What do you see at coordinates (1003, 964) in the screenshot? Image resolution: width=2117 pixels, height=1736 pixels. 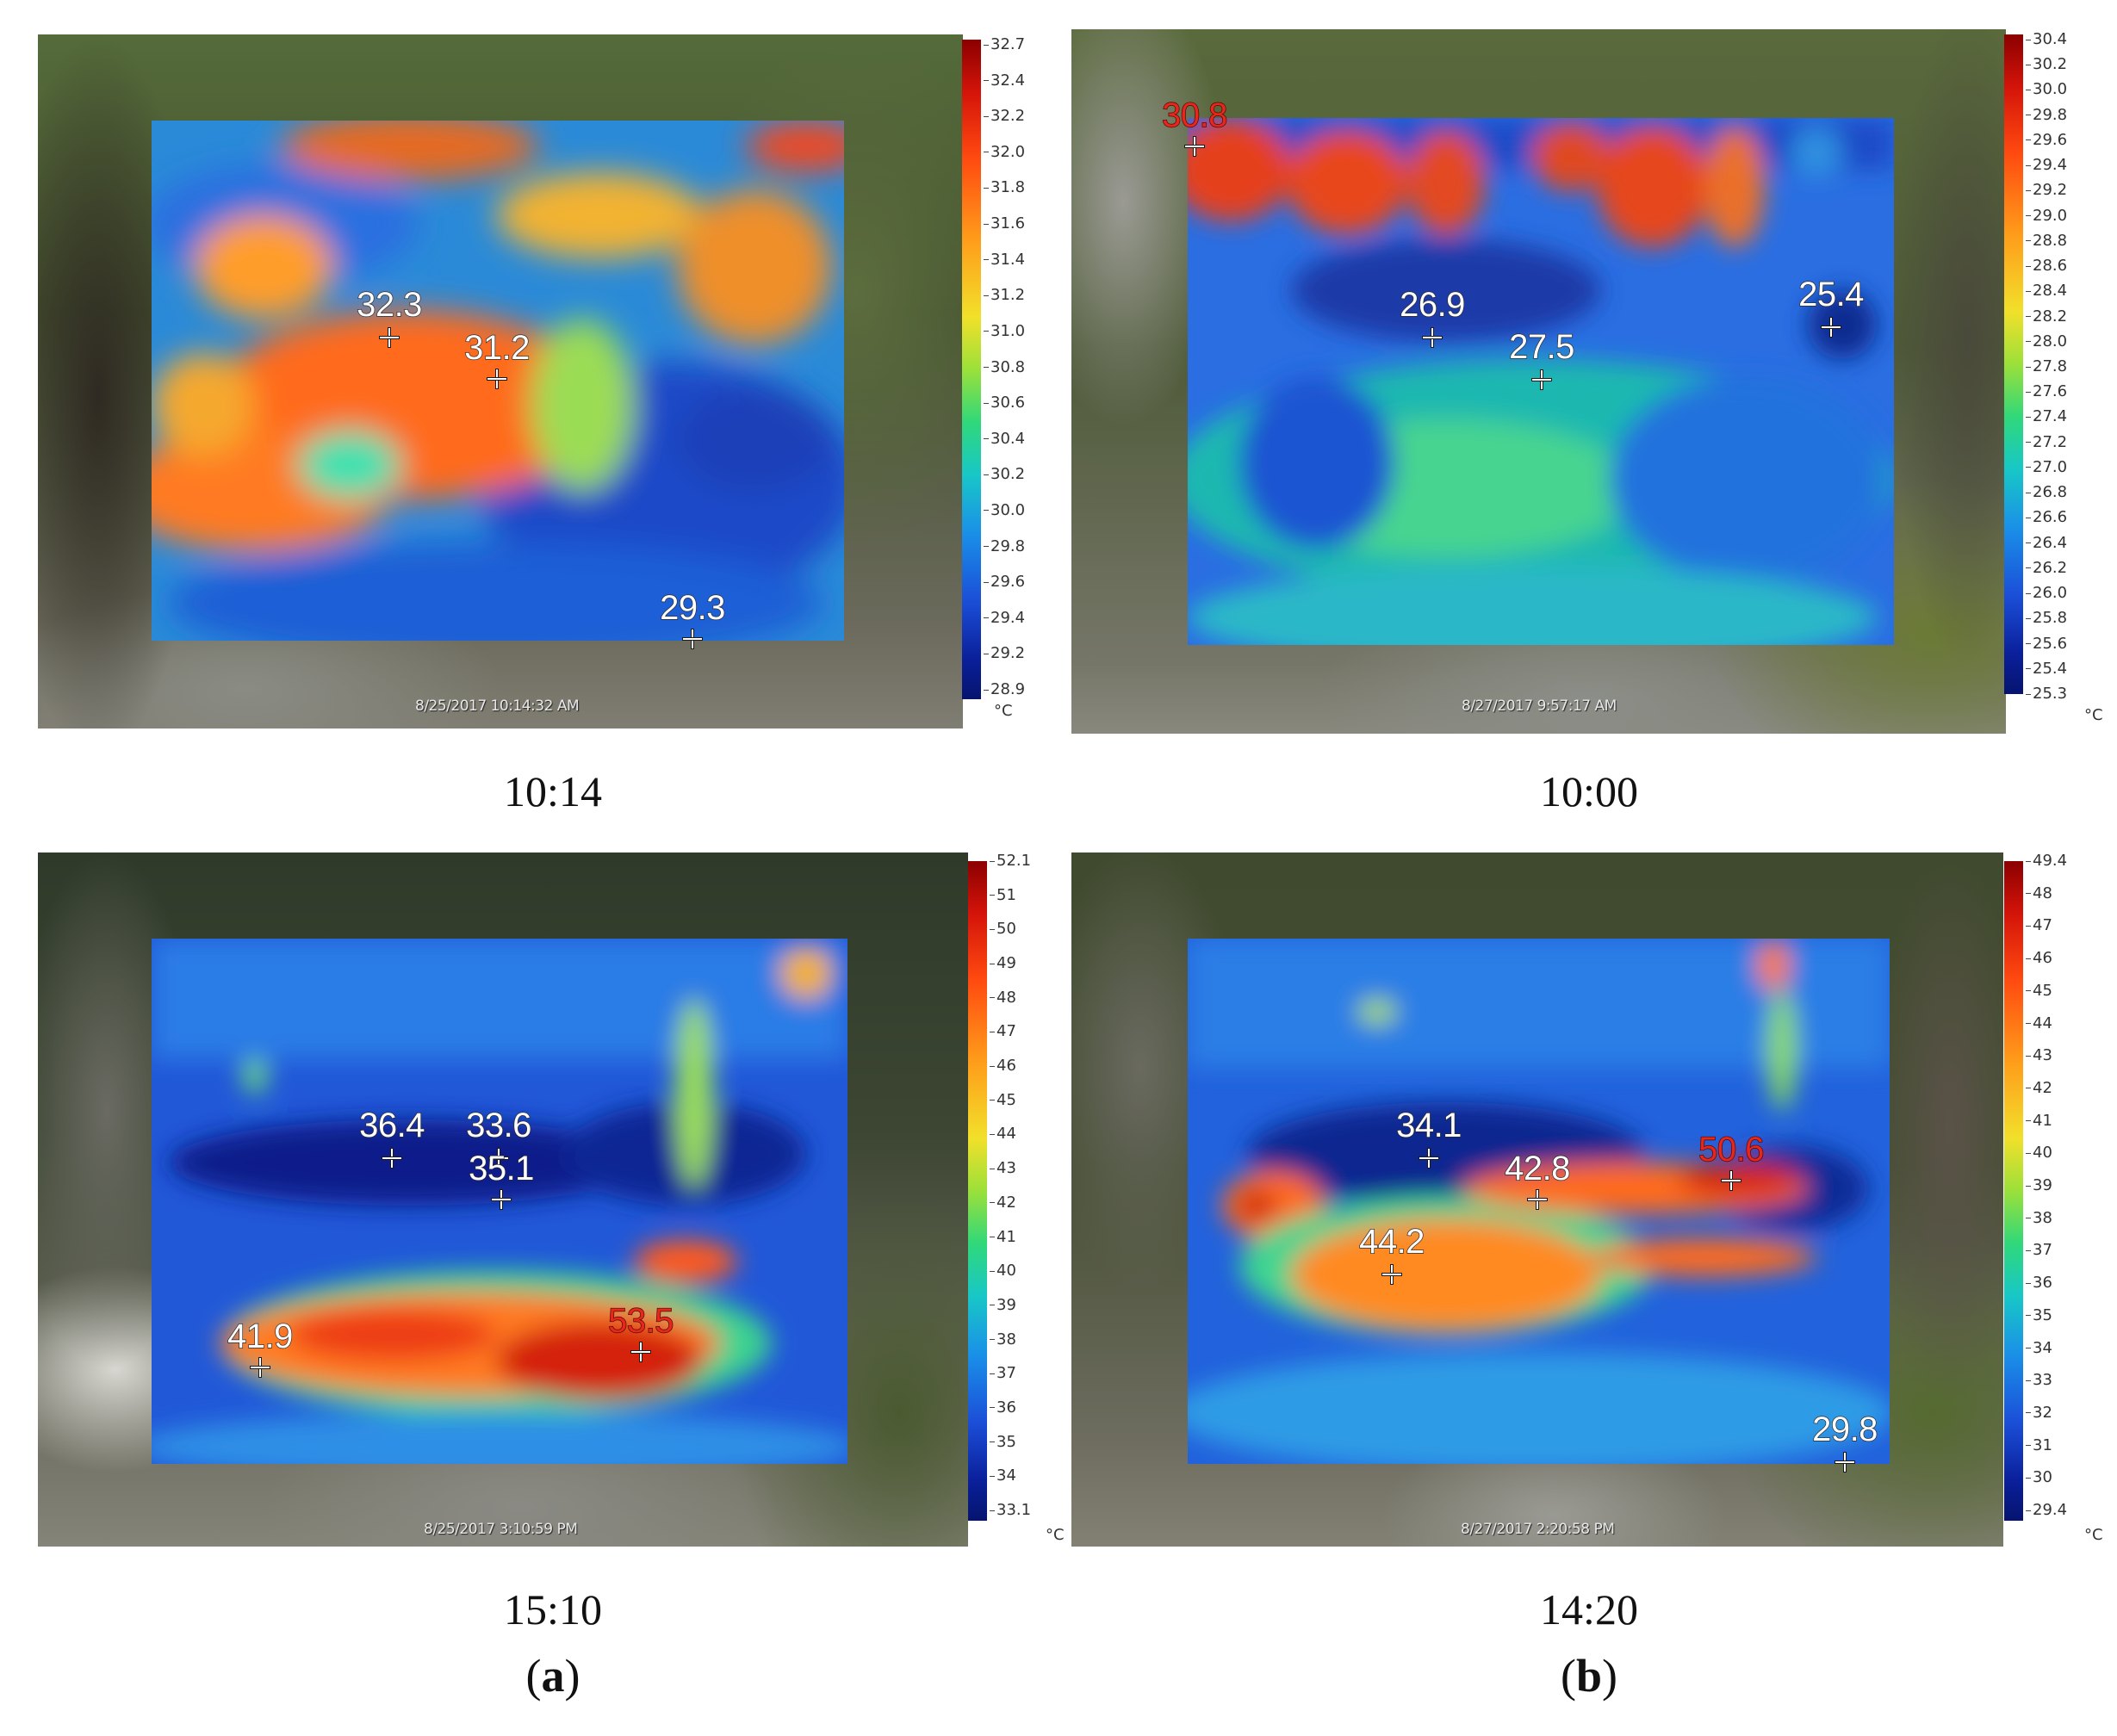 I see `scale-tick-label: 49` at bounding box center [1003, 964].